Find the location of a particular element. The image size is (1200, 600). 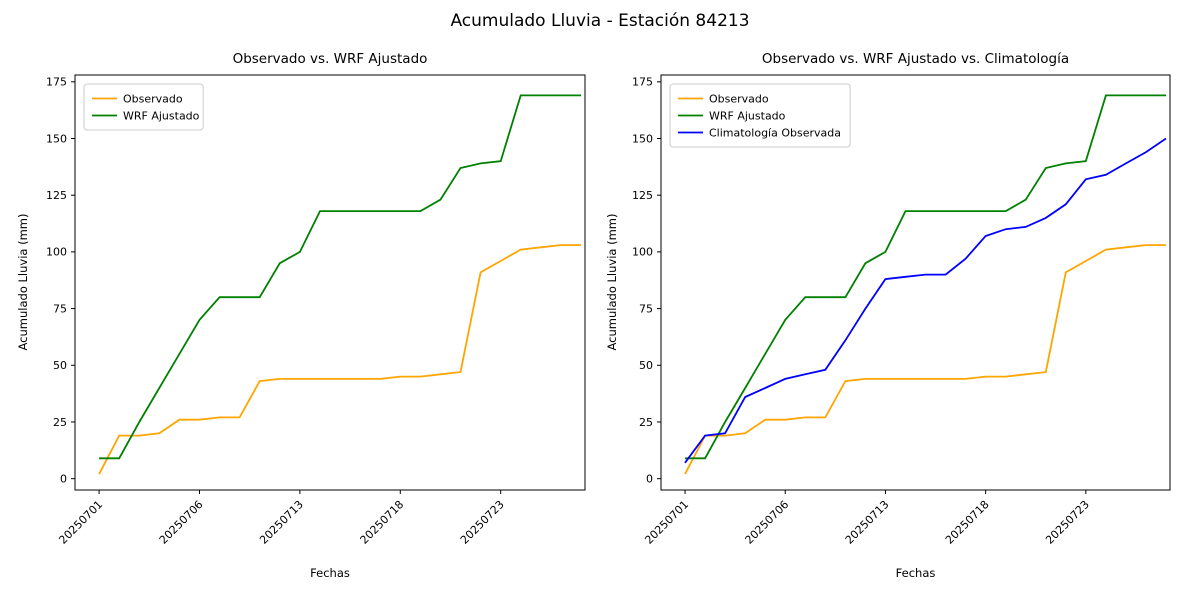

left-subplot-title: Observado vs. WRF Ajustado is located at coordinates (330, 59).